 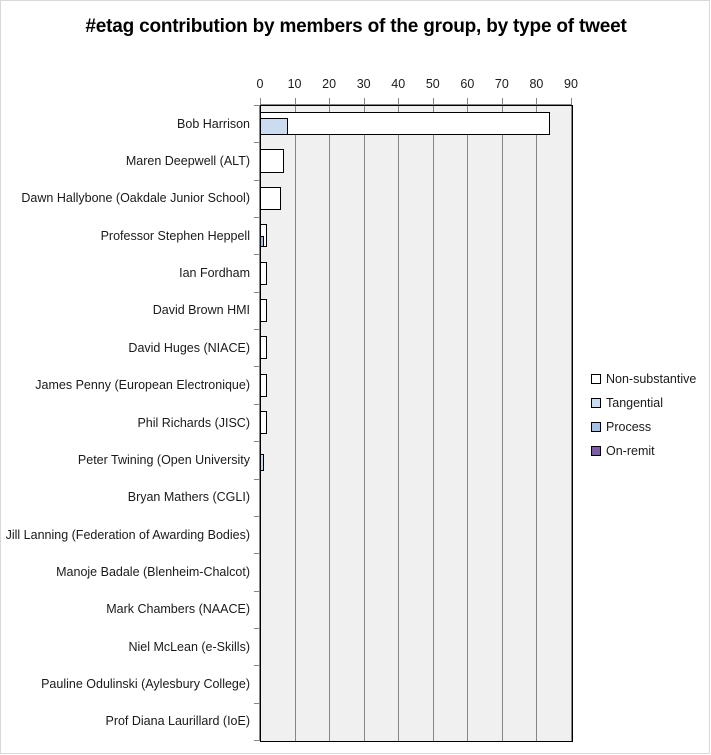 What do you see at coordinates (153, 571) in the screenshot?
I see `category-label: Manoje Badale (Blenheim-Chalcot)` at bounding box center [153, 571].